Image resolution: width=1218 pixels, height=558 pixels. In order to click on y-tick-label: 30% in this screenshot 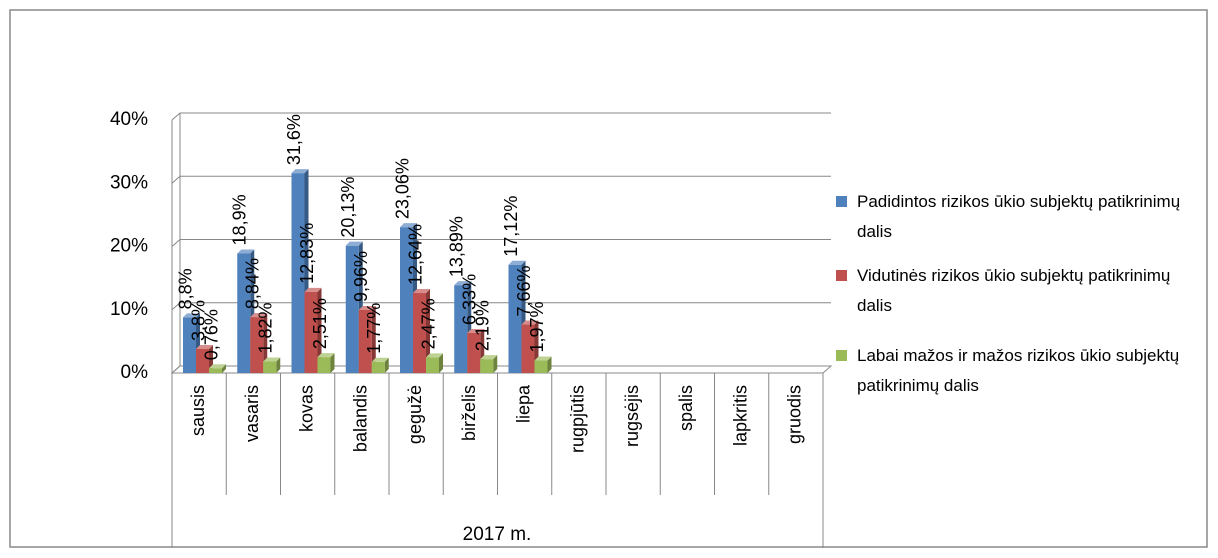, I will do `click(129, 182)`.